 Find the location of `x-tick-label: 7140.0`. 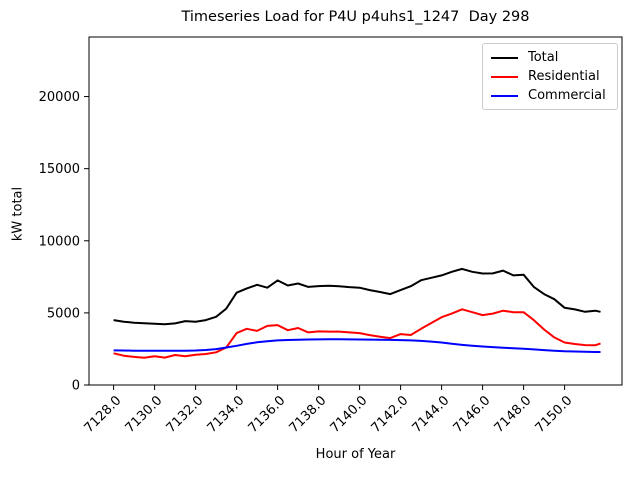

x-tick-label: 7140.0 is located at coordinates (349, 414).